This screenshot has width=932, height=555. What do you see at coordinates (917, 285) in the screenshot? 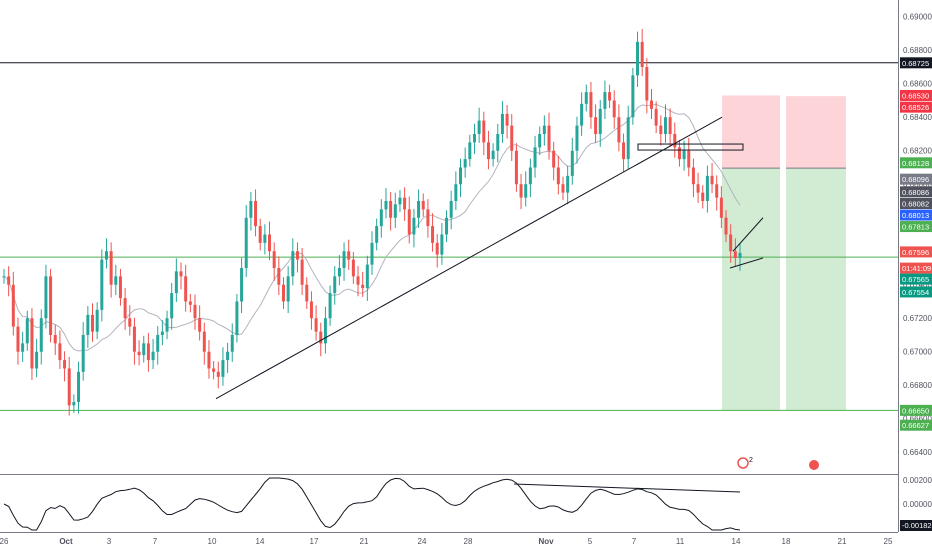
I see `y-tick-label: 0.67400` at bounding box center [917, 285].